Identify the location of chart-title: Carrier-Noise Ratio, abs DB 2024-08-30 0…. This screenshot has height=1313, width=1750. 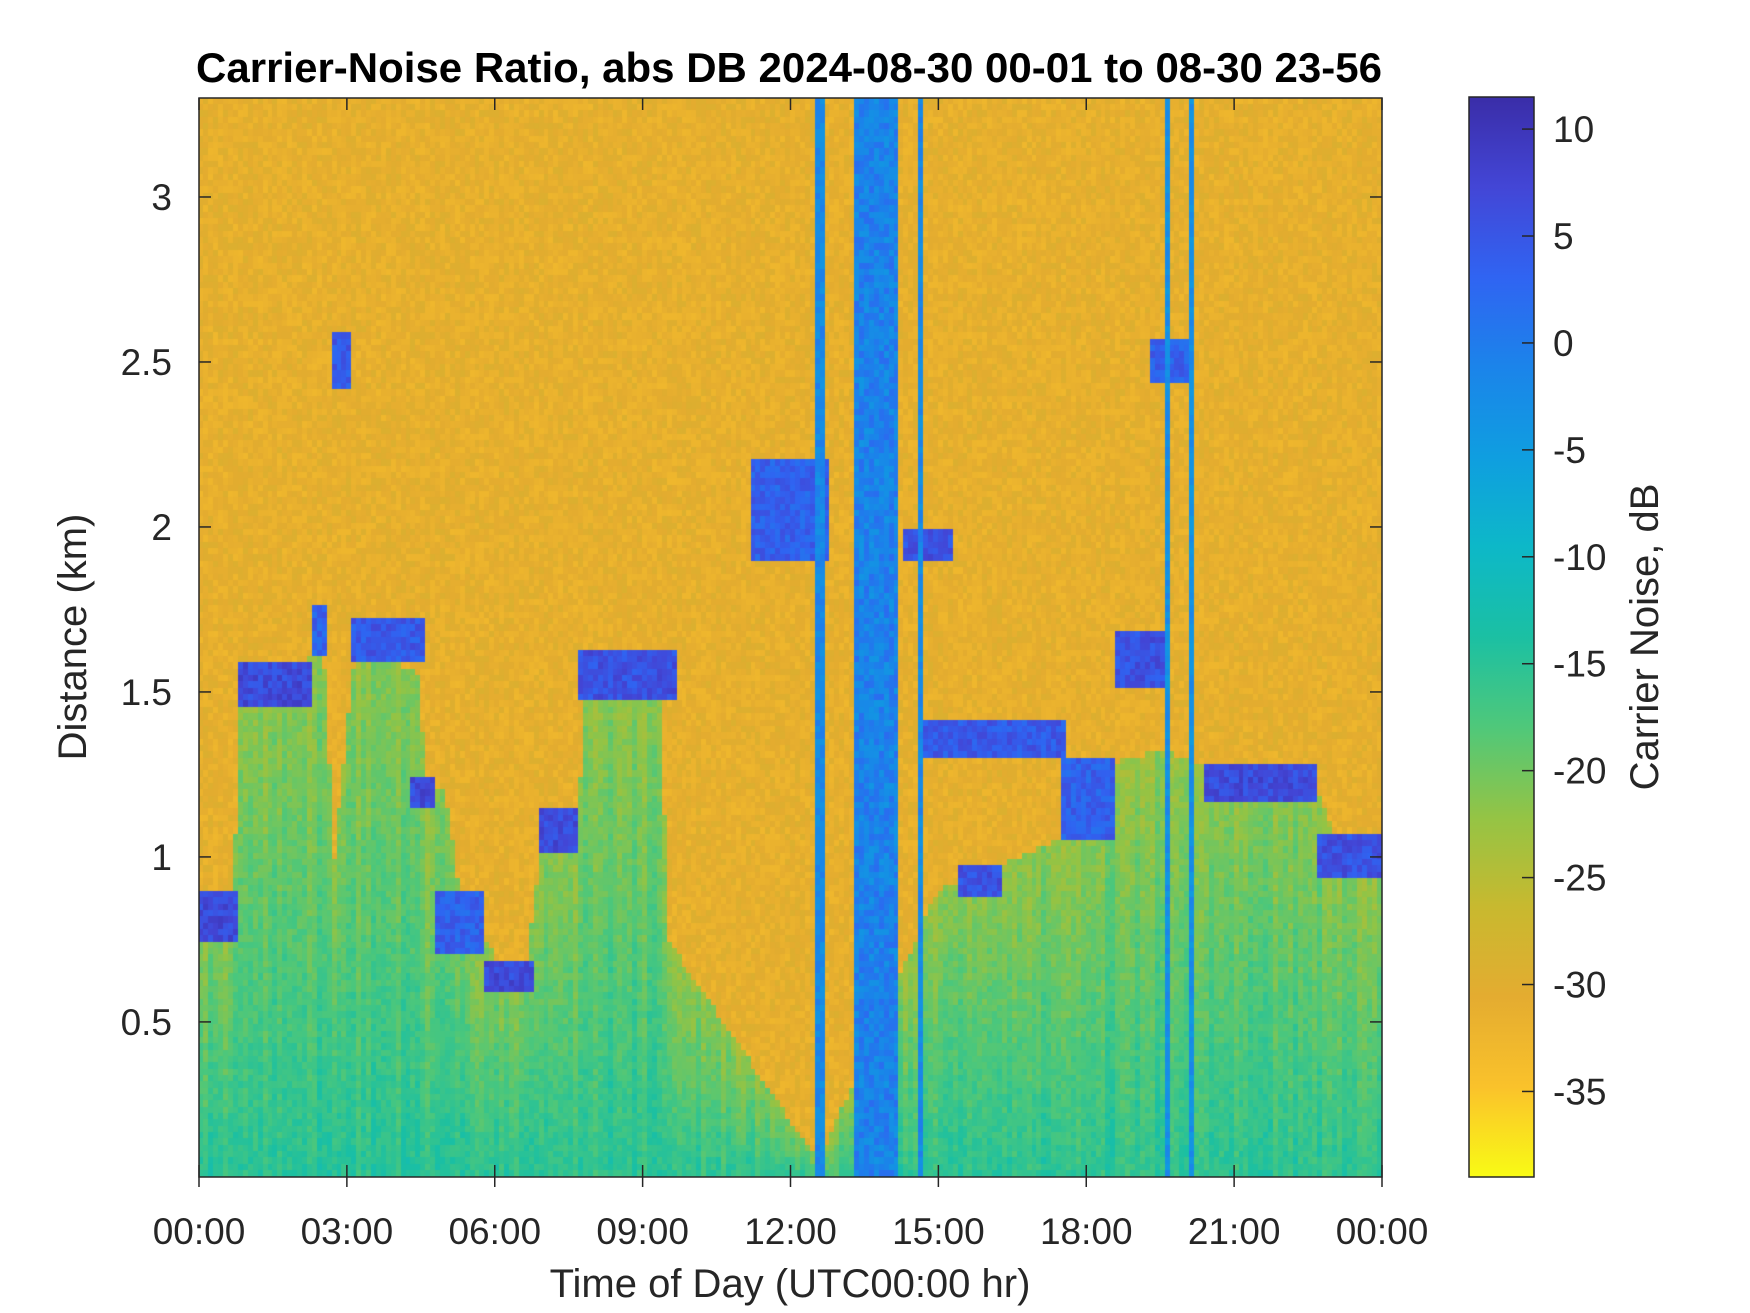
(789, 67).